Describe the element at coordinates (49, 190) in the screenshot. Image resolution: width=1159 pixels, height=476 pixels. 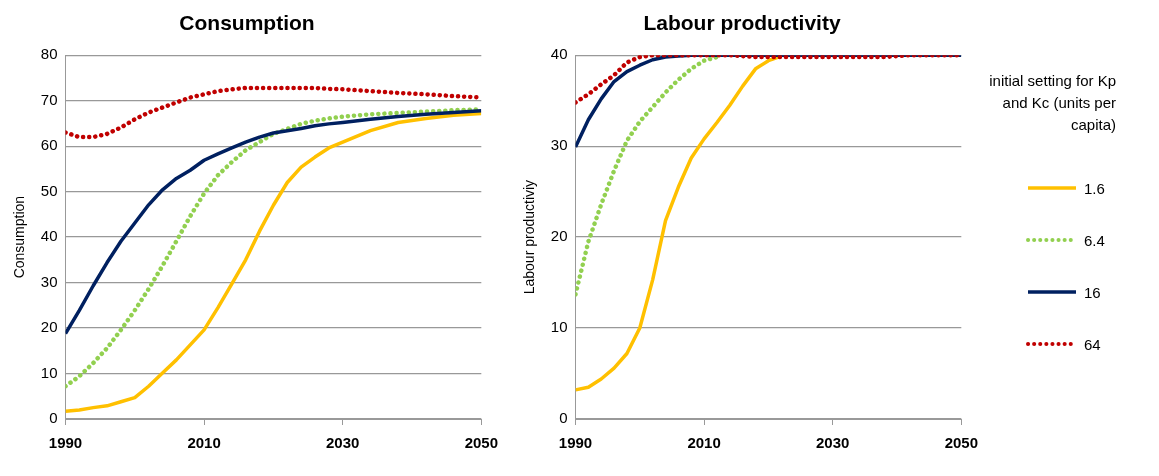
I see `y-tick-label: 50` at that location.